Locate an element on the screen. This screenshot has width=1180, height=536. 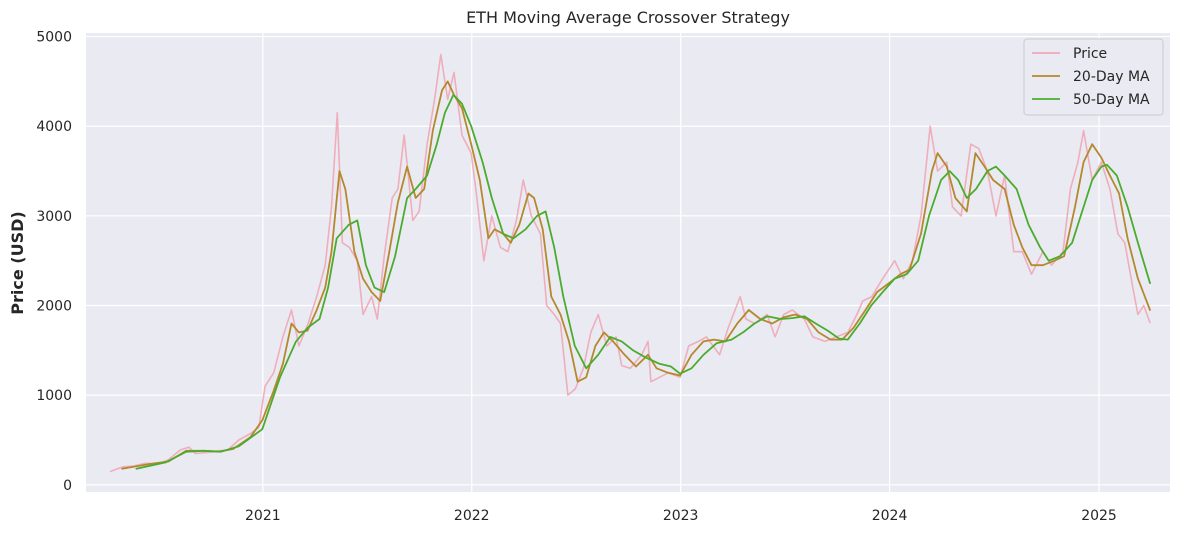
y-tick-label: 1000 is located at coordinates (54, 396).